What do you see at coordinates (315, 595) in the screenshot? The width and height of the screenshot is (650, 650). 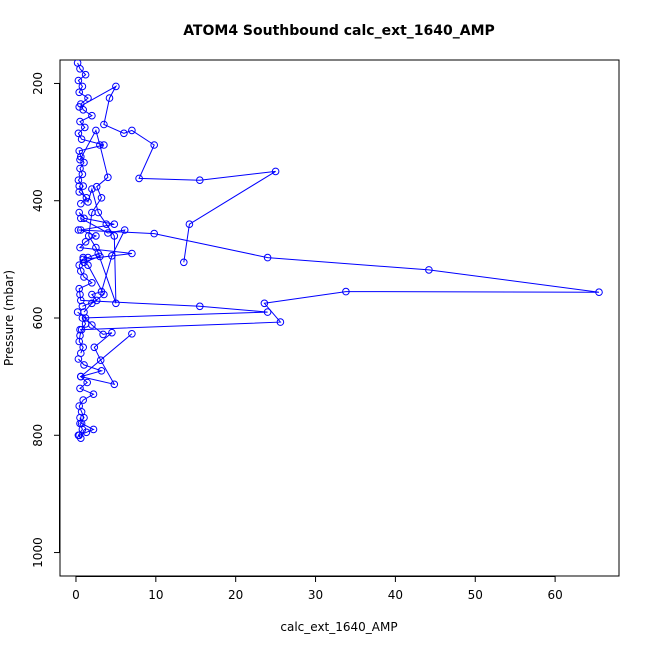 I see `x-tick-label: 30` at bounding box center [315, 595].